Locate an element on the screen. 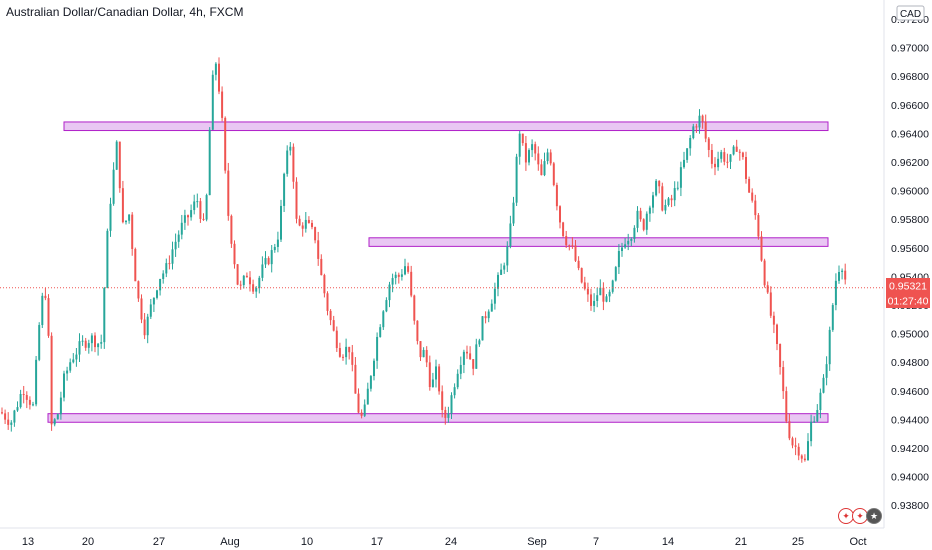 This screenshot has height=550, width=932. x-axis: 13 20 27 Aug 10 17 24 Sep 7 14 21 25 Oct is located at coordinates (444, 542).